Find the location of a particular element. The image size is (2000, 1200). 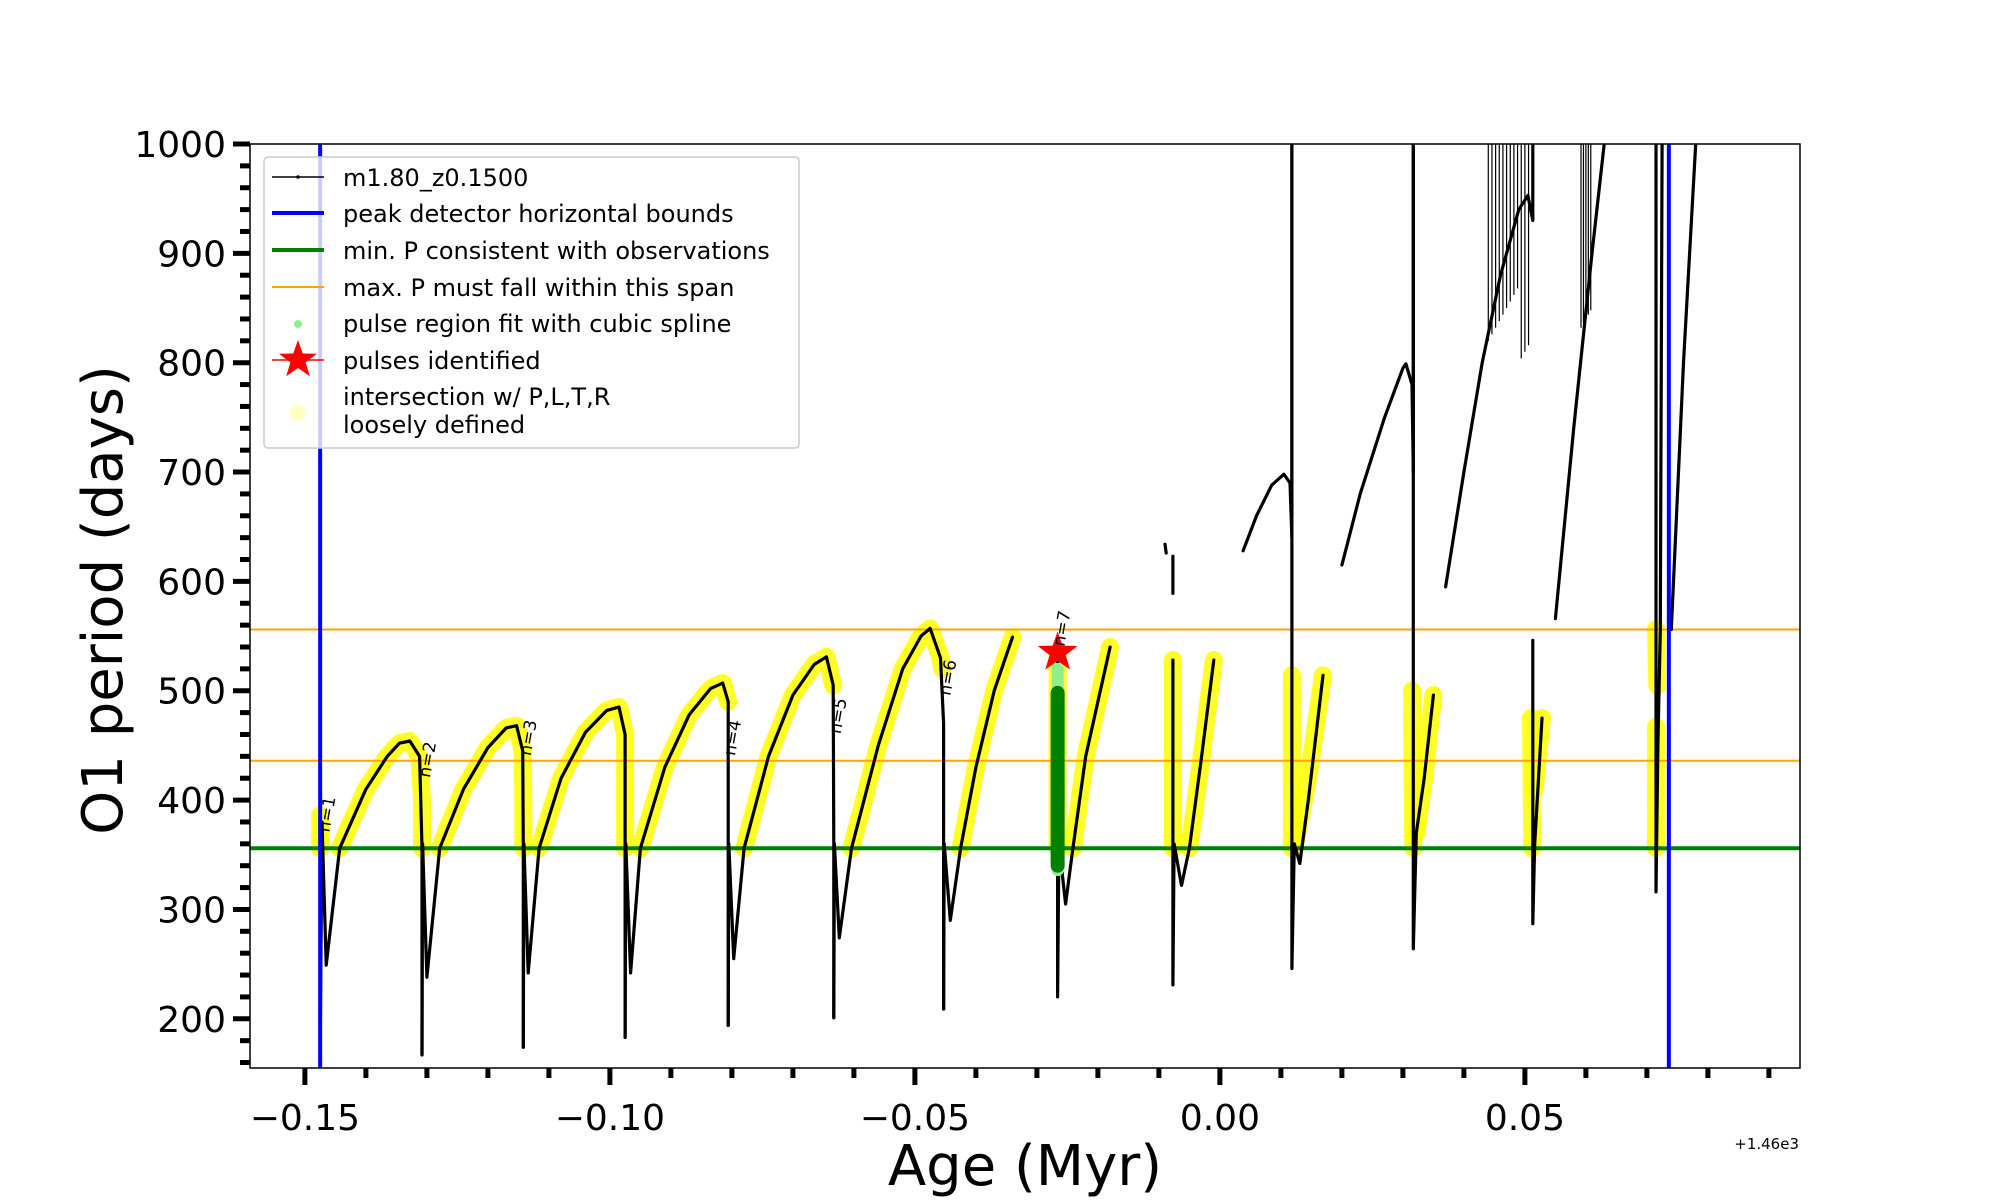

y-tick-label: 500 is located at coordinates (191, 692).